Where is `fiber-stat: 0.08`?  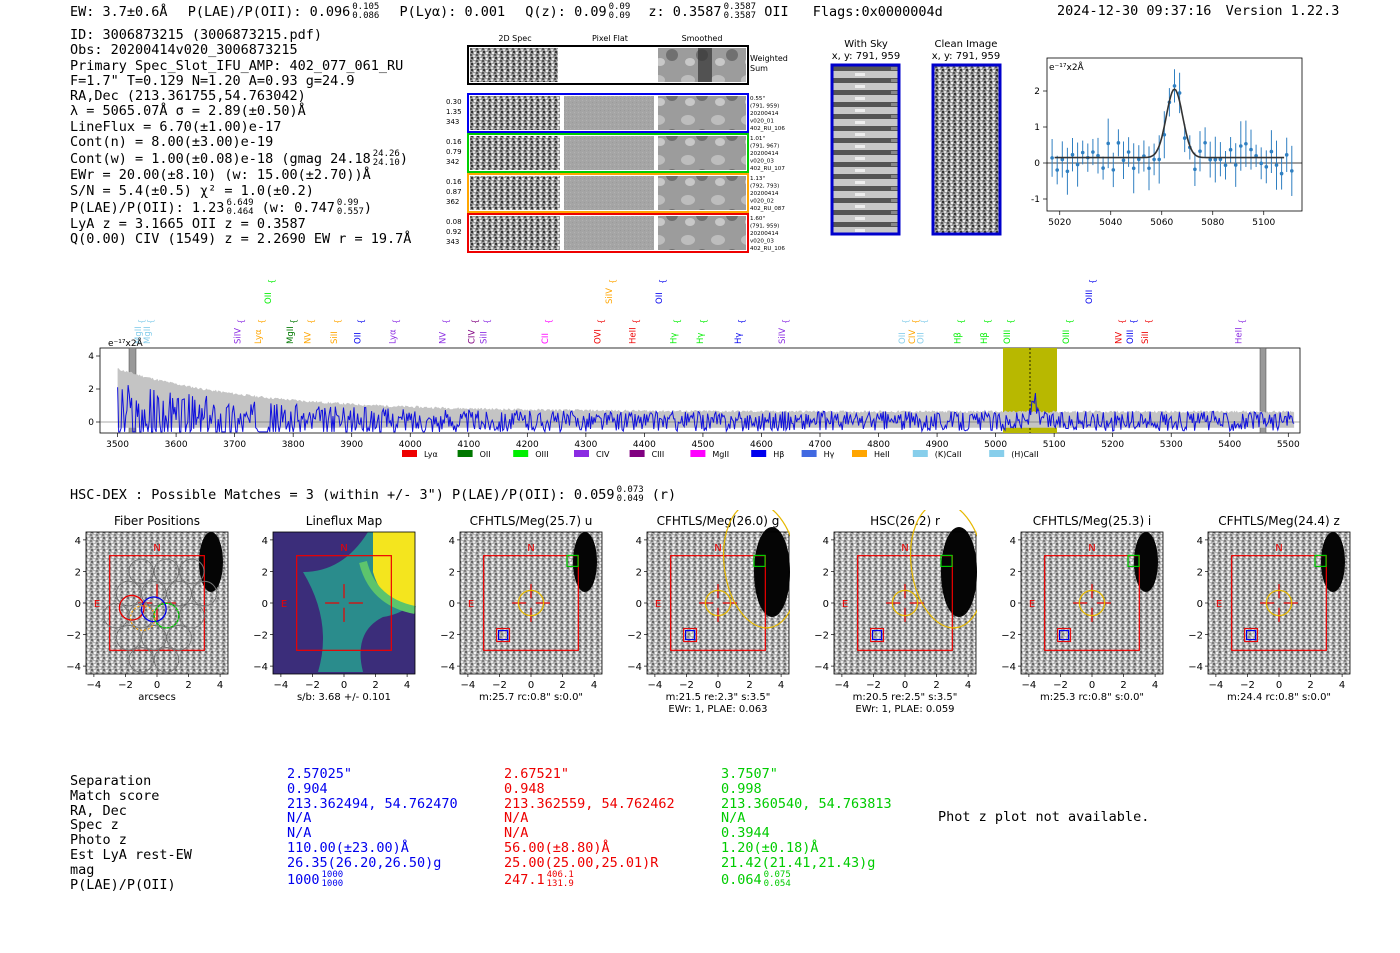 fiber-stat: 0.08 is located at coordinates (454, 222).